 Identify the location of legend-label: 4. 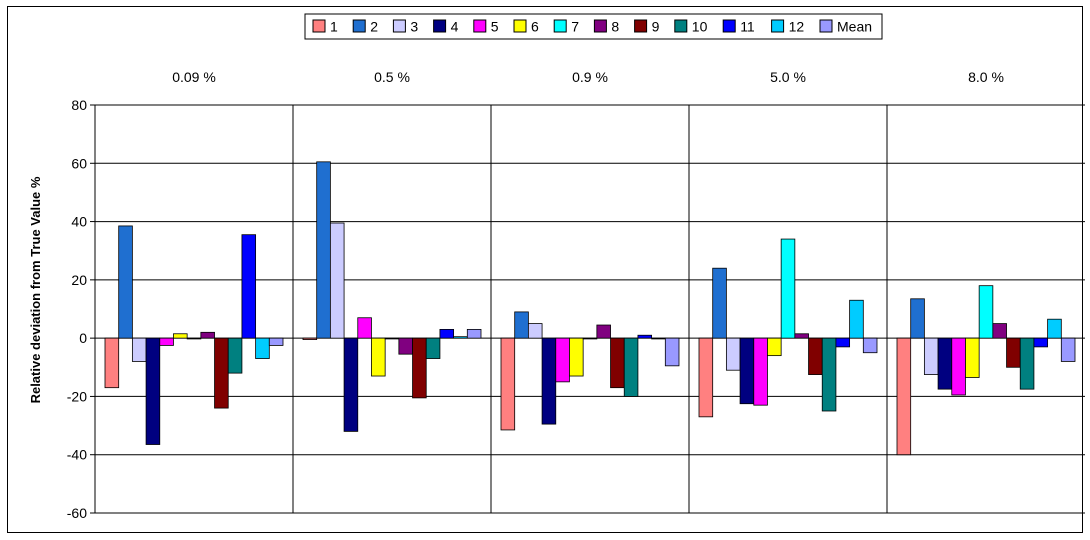
(455, 27).